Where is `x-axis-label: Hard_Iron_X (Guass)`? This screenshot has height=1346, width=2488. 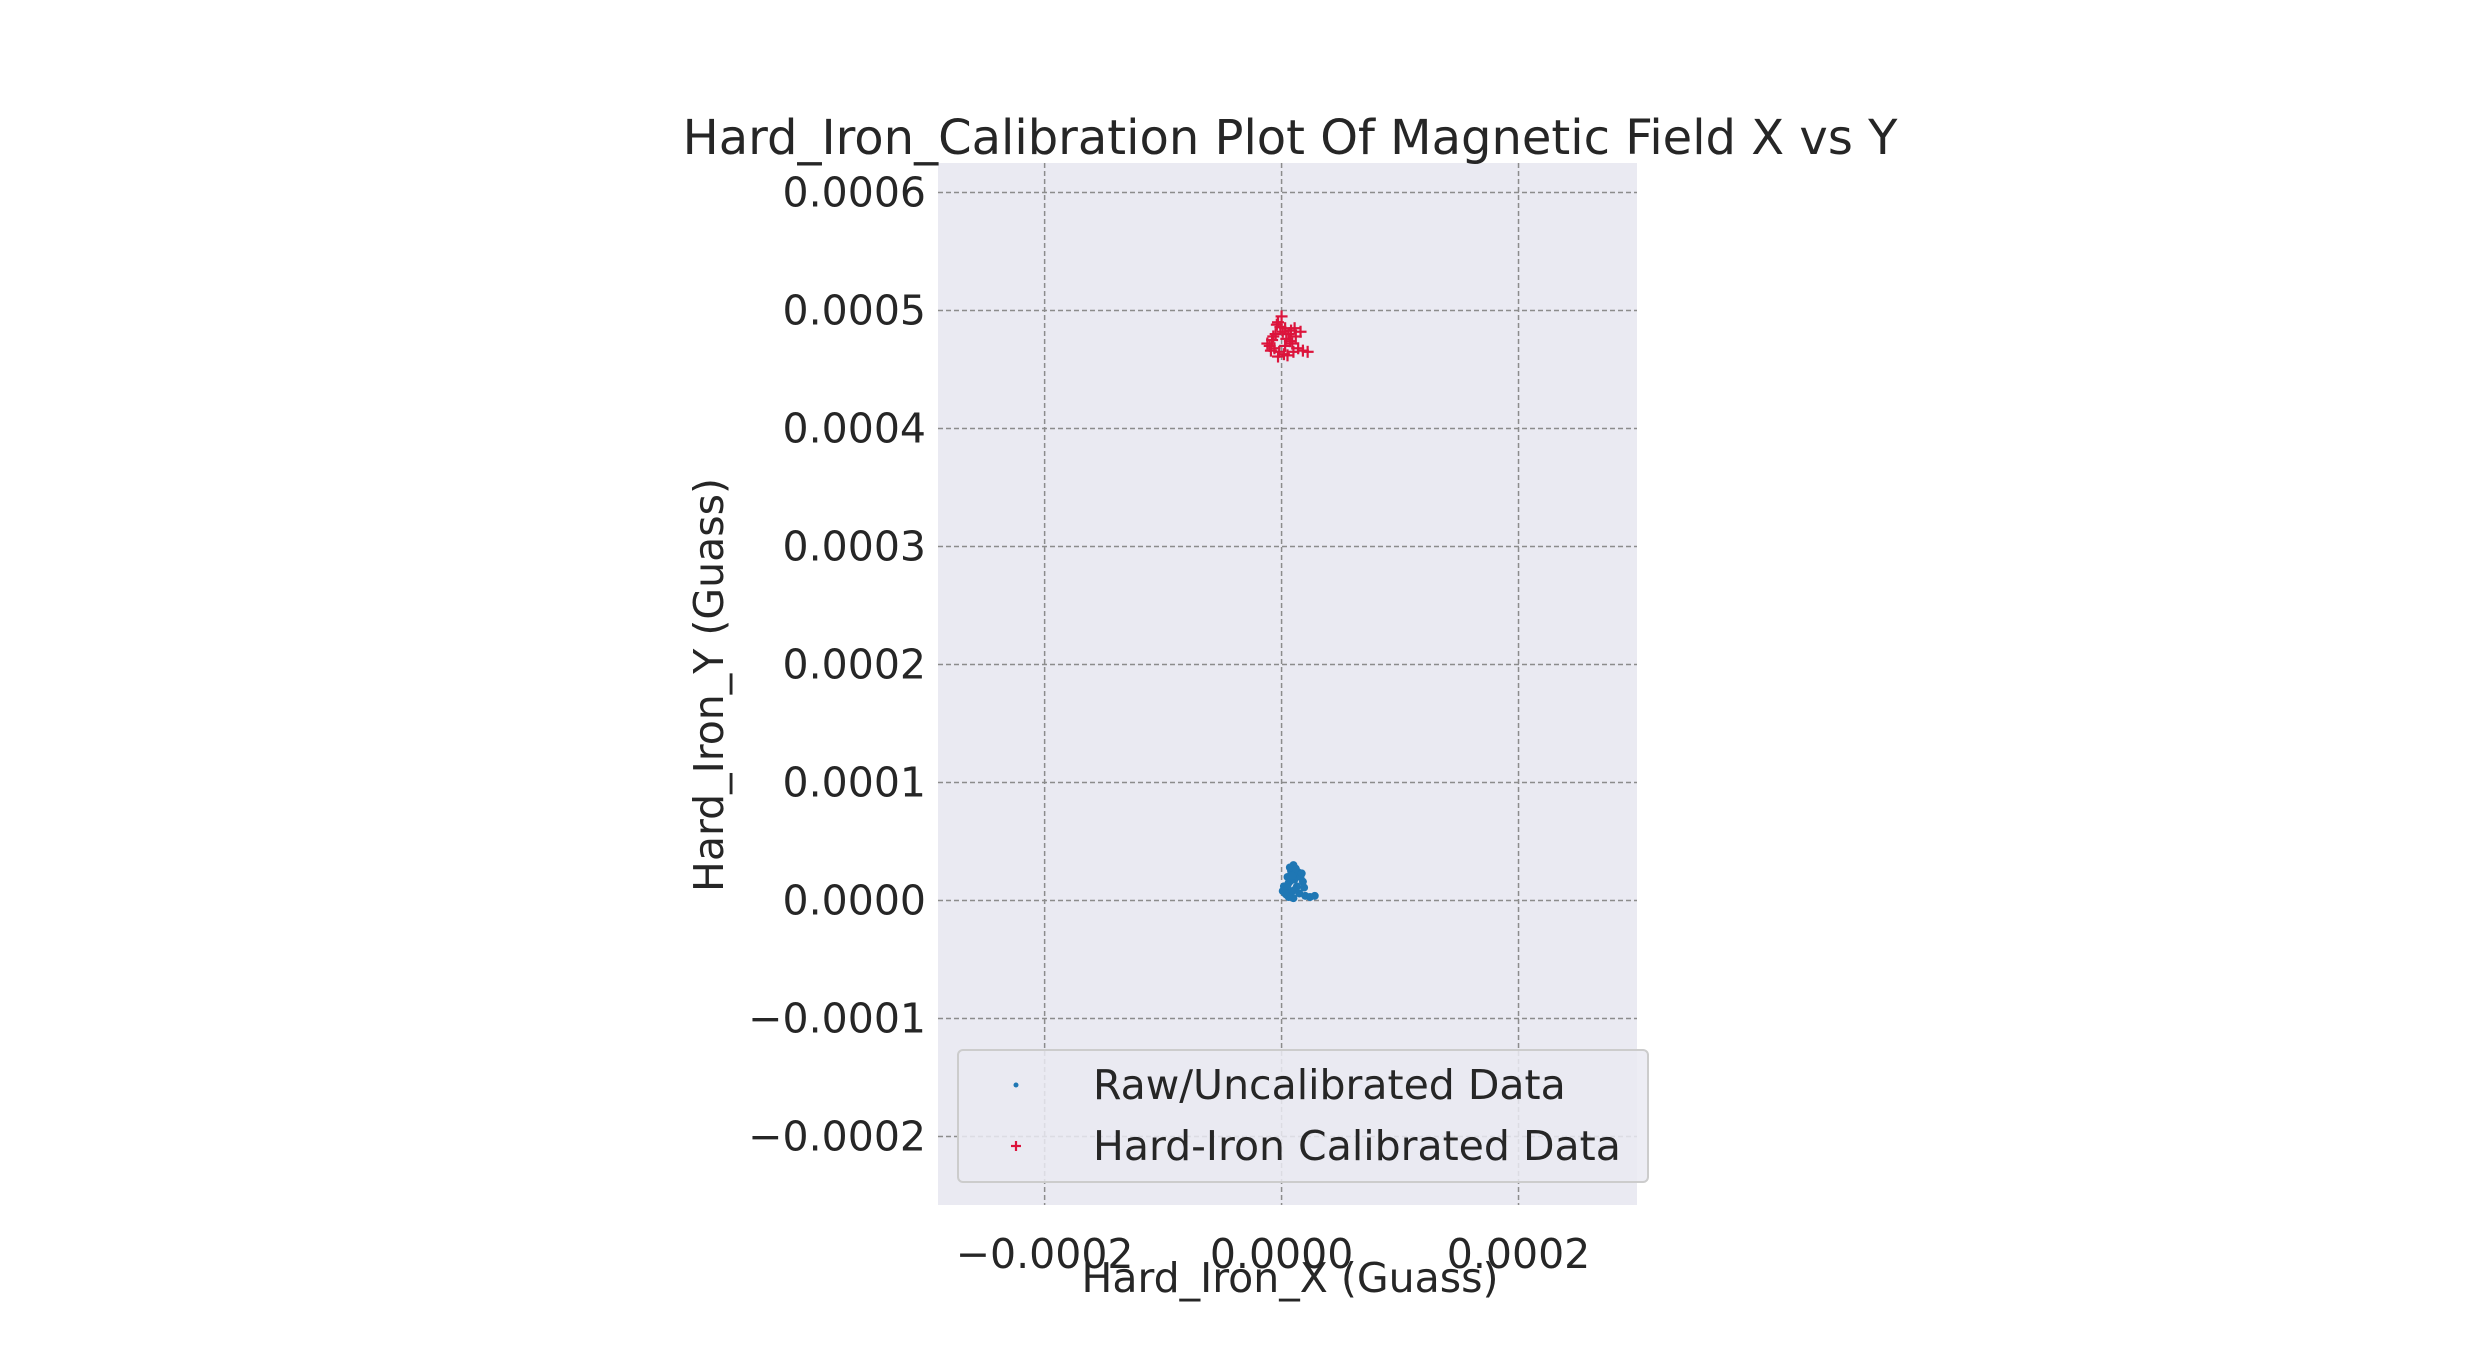
x-axis-label: Hard_Iron_X (Guass) is located at coordinates (1290, 1278).